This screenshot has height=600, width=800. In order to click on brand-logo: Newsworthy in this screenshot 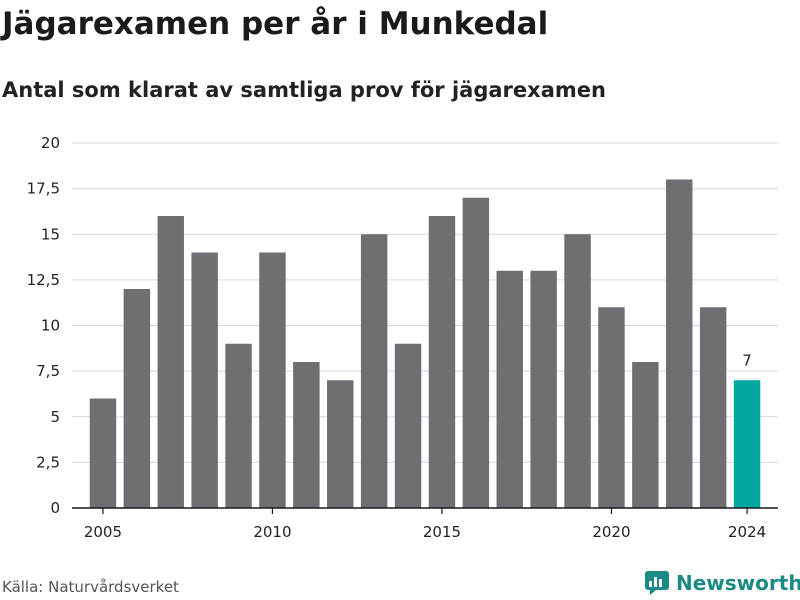, I will do `click(722, 583)`.